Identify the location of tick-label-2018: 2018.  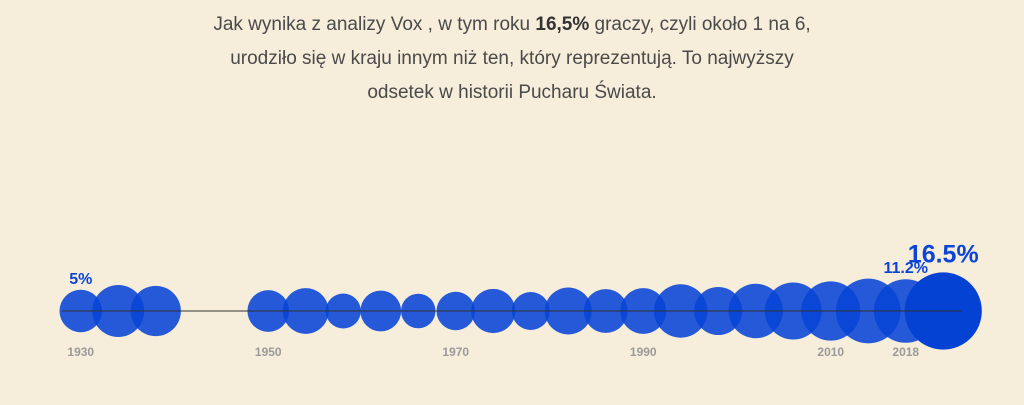
(905, 352).